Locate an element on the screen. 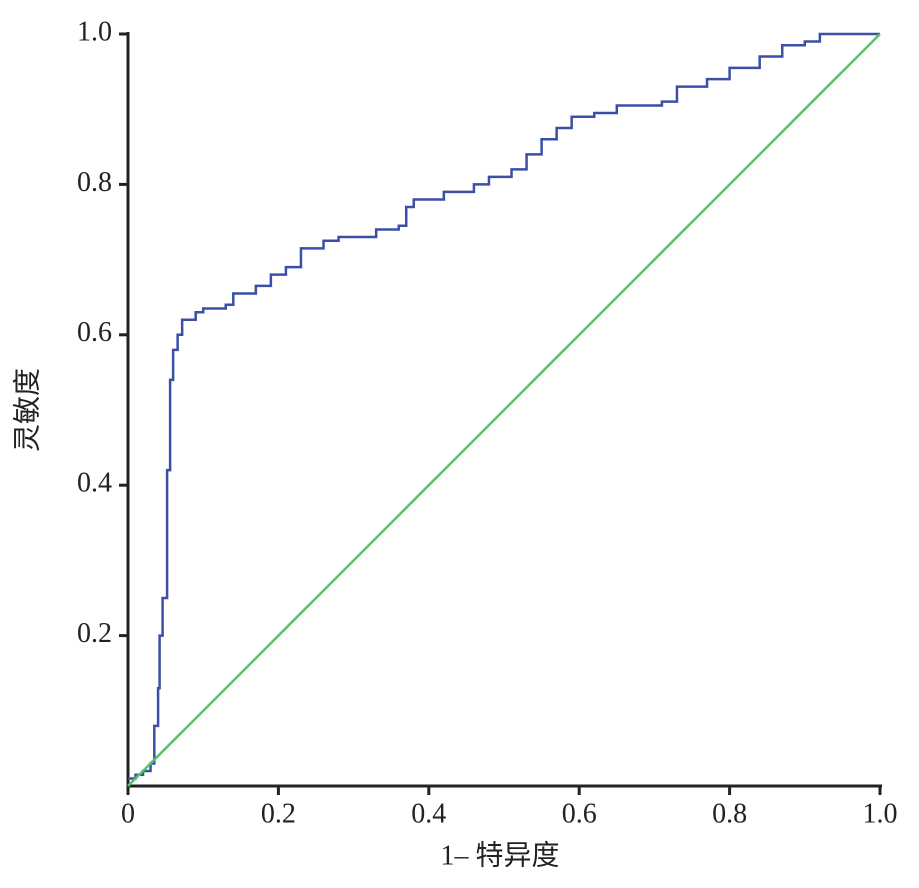 This screenshot has height=888, width=919. x-axis-label: 1– 特异度 is located at coordinates (499, 855).